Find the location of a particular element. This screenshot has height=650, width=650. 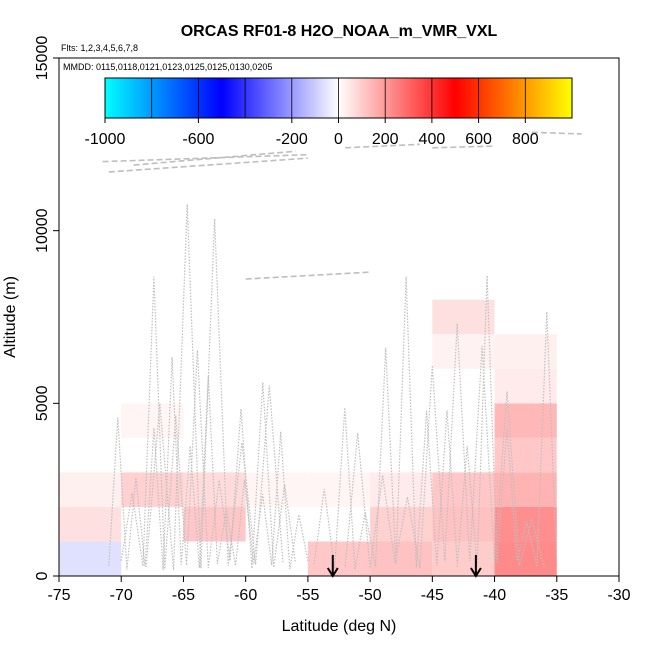

x-axis: -75 -70 -65 -60 -55 -50 -45 -40 -35 -30 is located at coordinates (339, 590).